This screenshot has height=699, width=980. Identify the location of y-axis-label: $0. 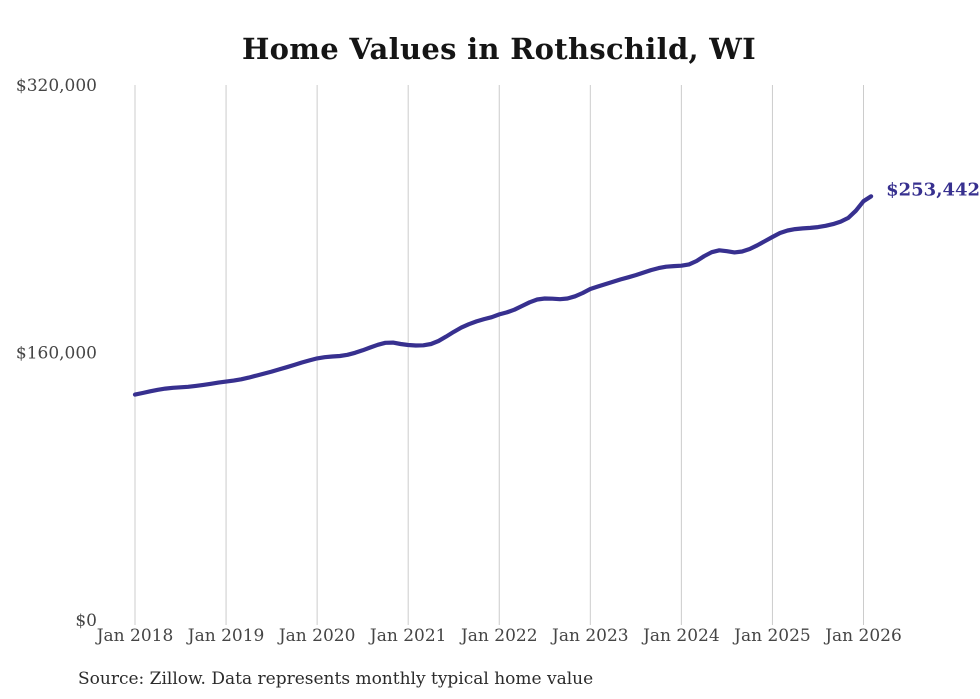
(86, 621).